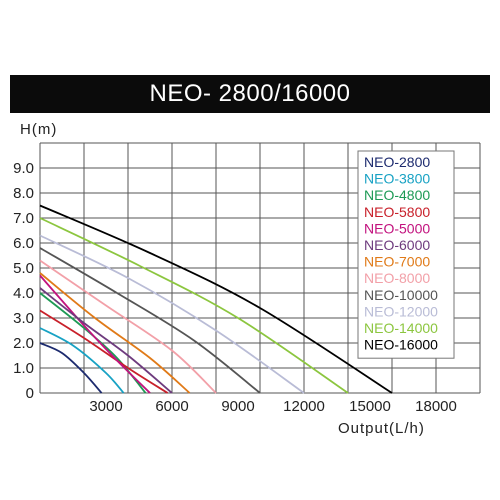 The image size is (500, 500). What do you see at coordinates (381, 428) in the screenshot?
I see `x-axis-label: Output(L/h)` at bounding box center [381, 428].